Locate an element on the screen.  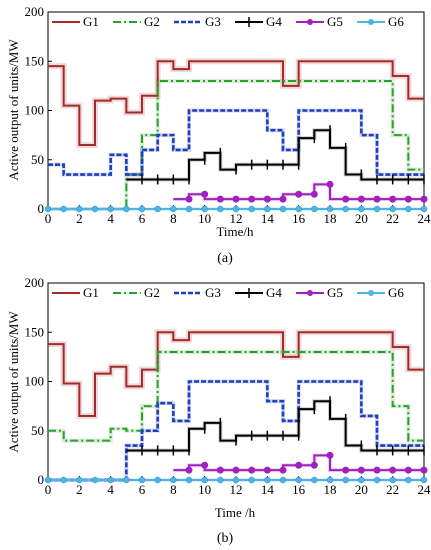
x-tick-label: 8 is located at coordinates (173, 489).